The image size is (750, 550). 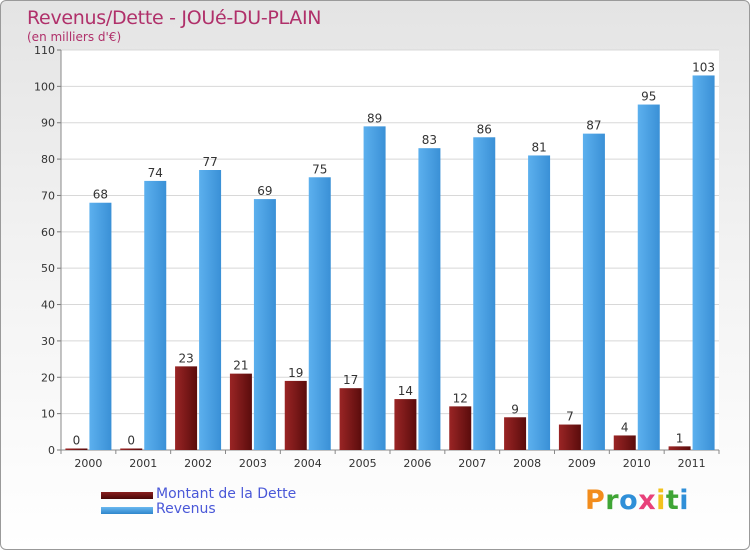 What do you see at coordinates (88, 463) in the screenshot?
I see `x-tick-label: 2000` at bounding box center [88, 463].